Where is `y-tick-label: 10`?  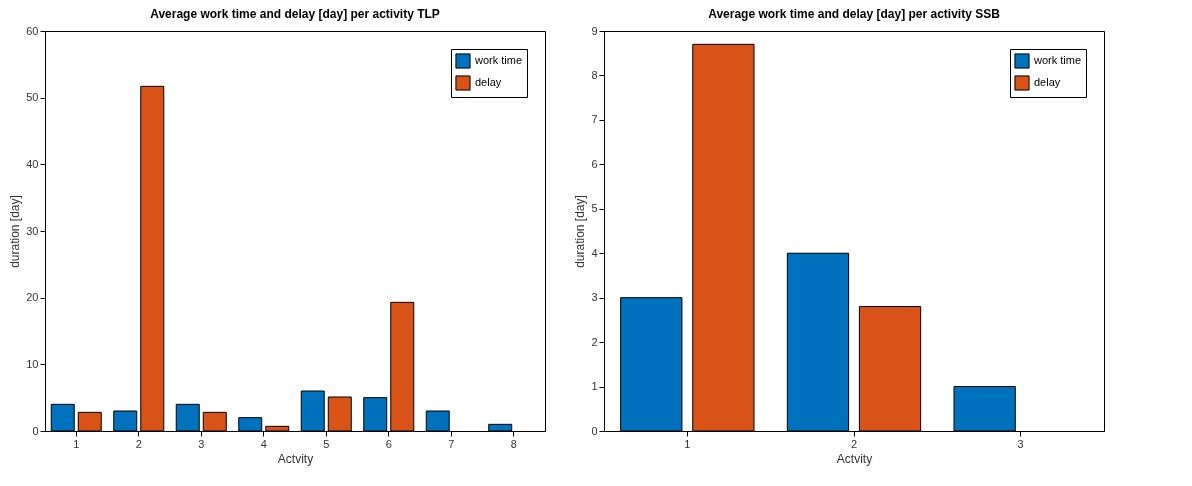
y-tick-label: 10 is located at coordinates (32, 363).